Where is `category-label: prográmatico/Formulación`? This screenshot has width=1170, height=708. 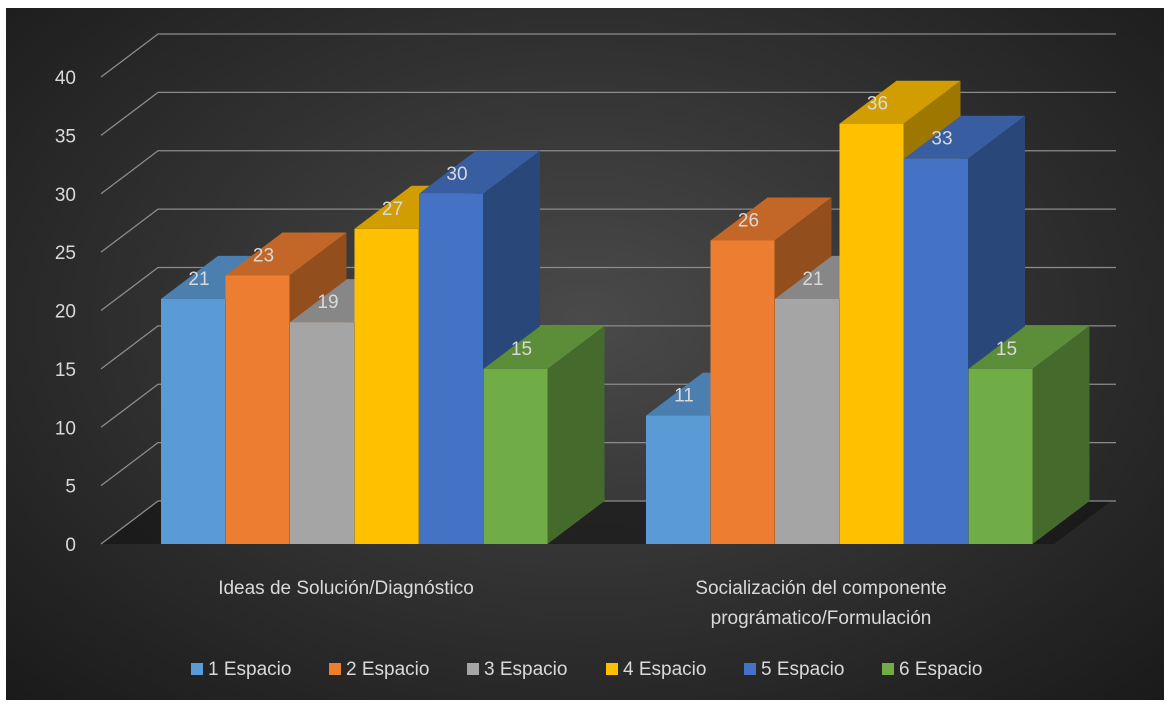
category-label: prográmatico/Formulación is located at coordinates (821, 618).